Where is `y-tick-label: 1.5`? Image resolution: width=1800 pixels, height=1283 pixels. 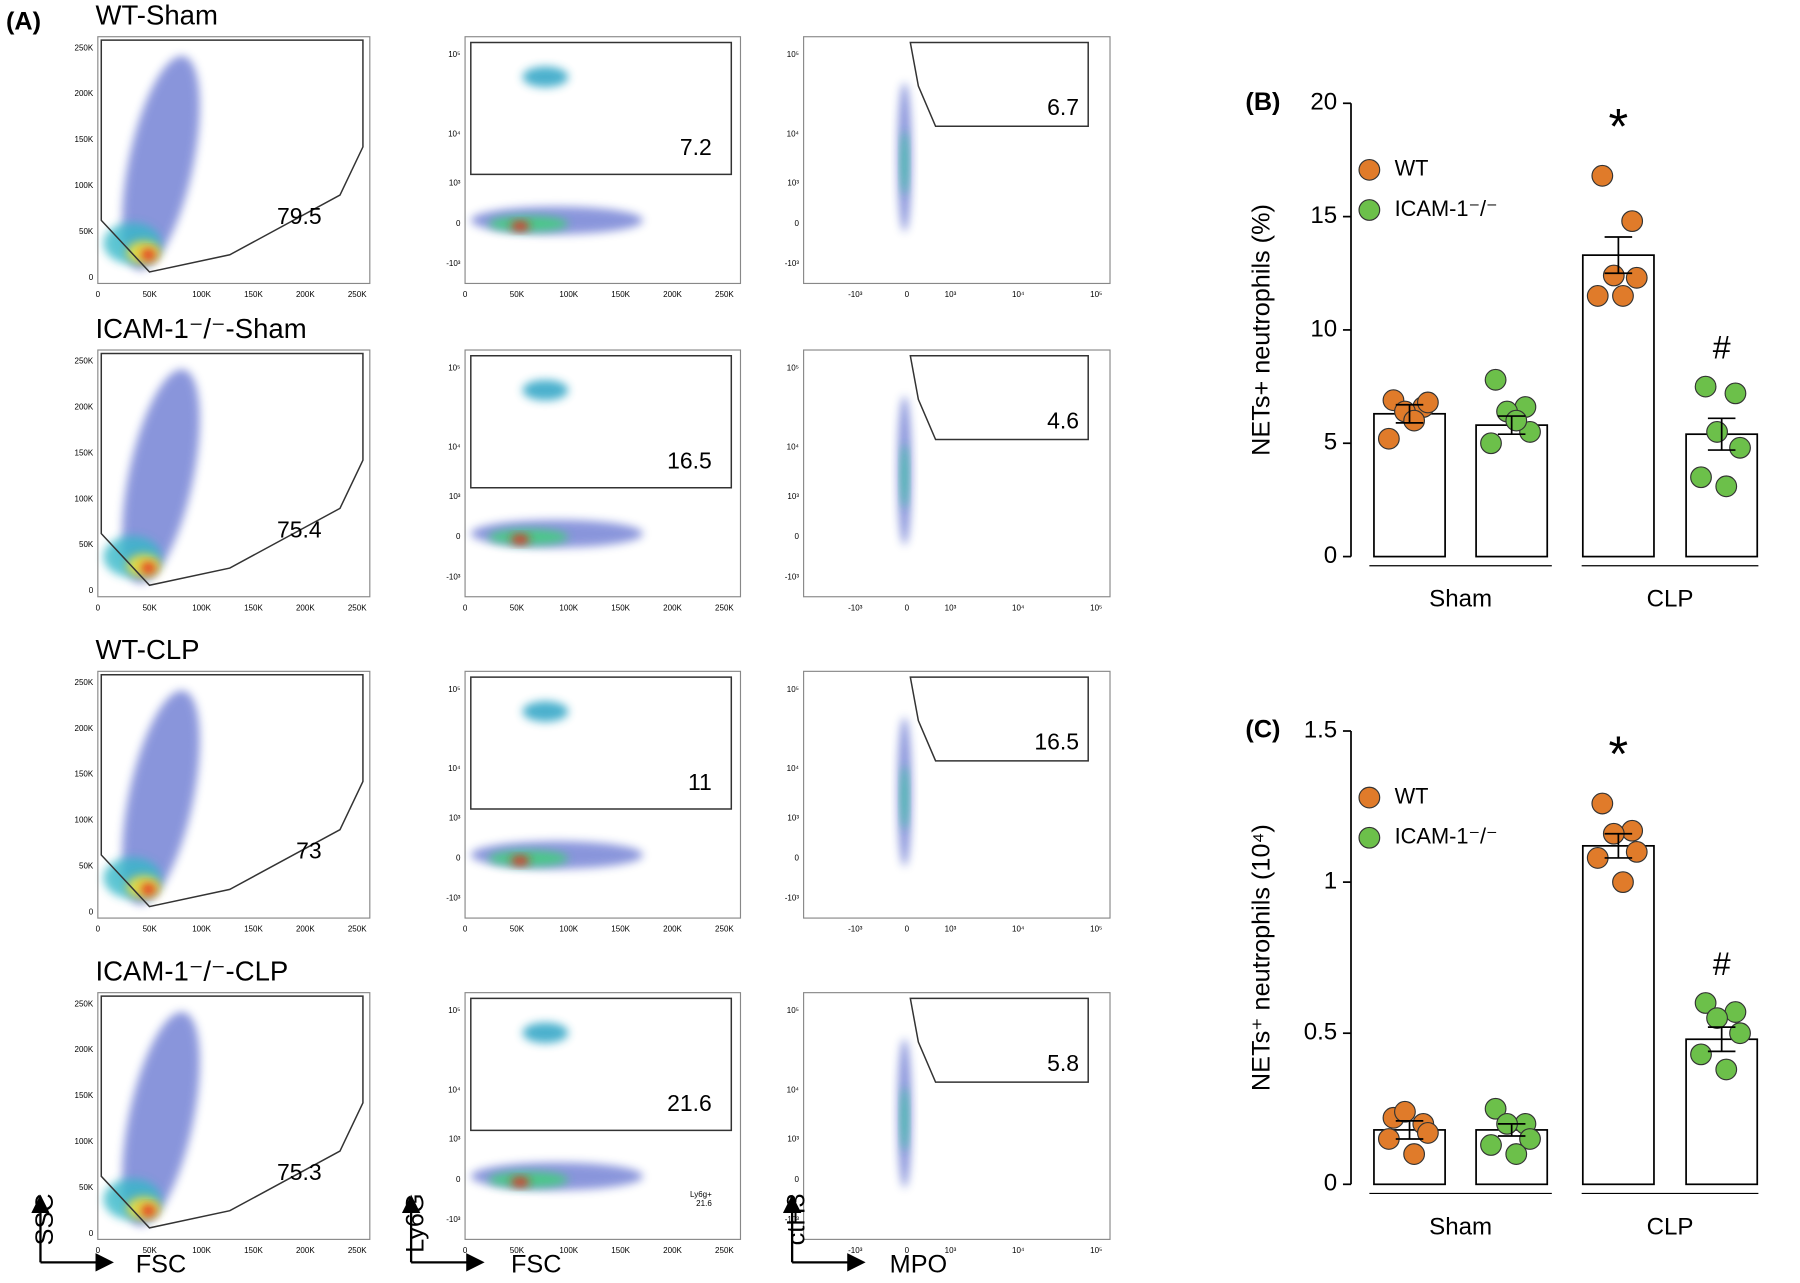
y-tick-label: 1.5 is located at coordinates (1320, 729).